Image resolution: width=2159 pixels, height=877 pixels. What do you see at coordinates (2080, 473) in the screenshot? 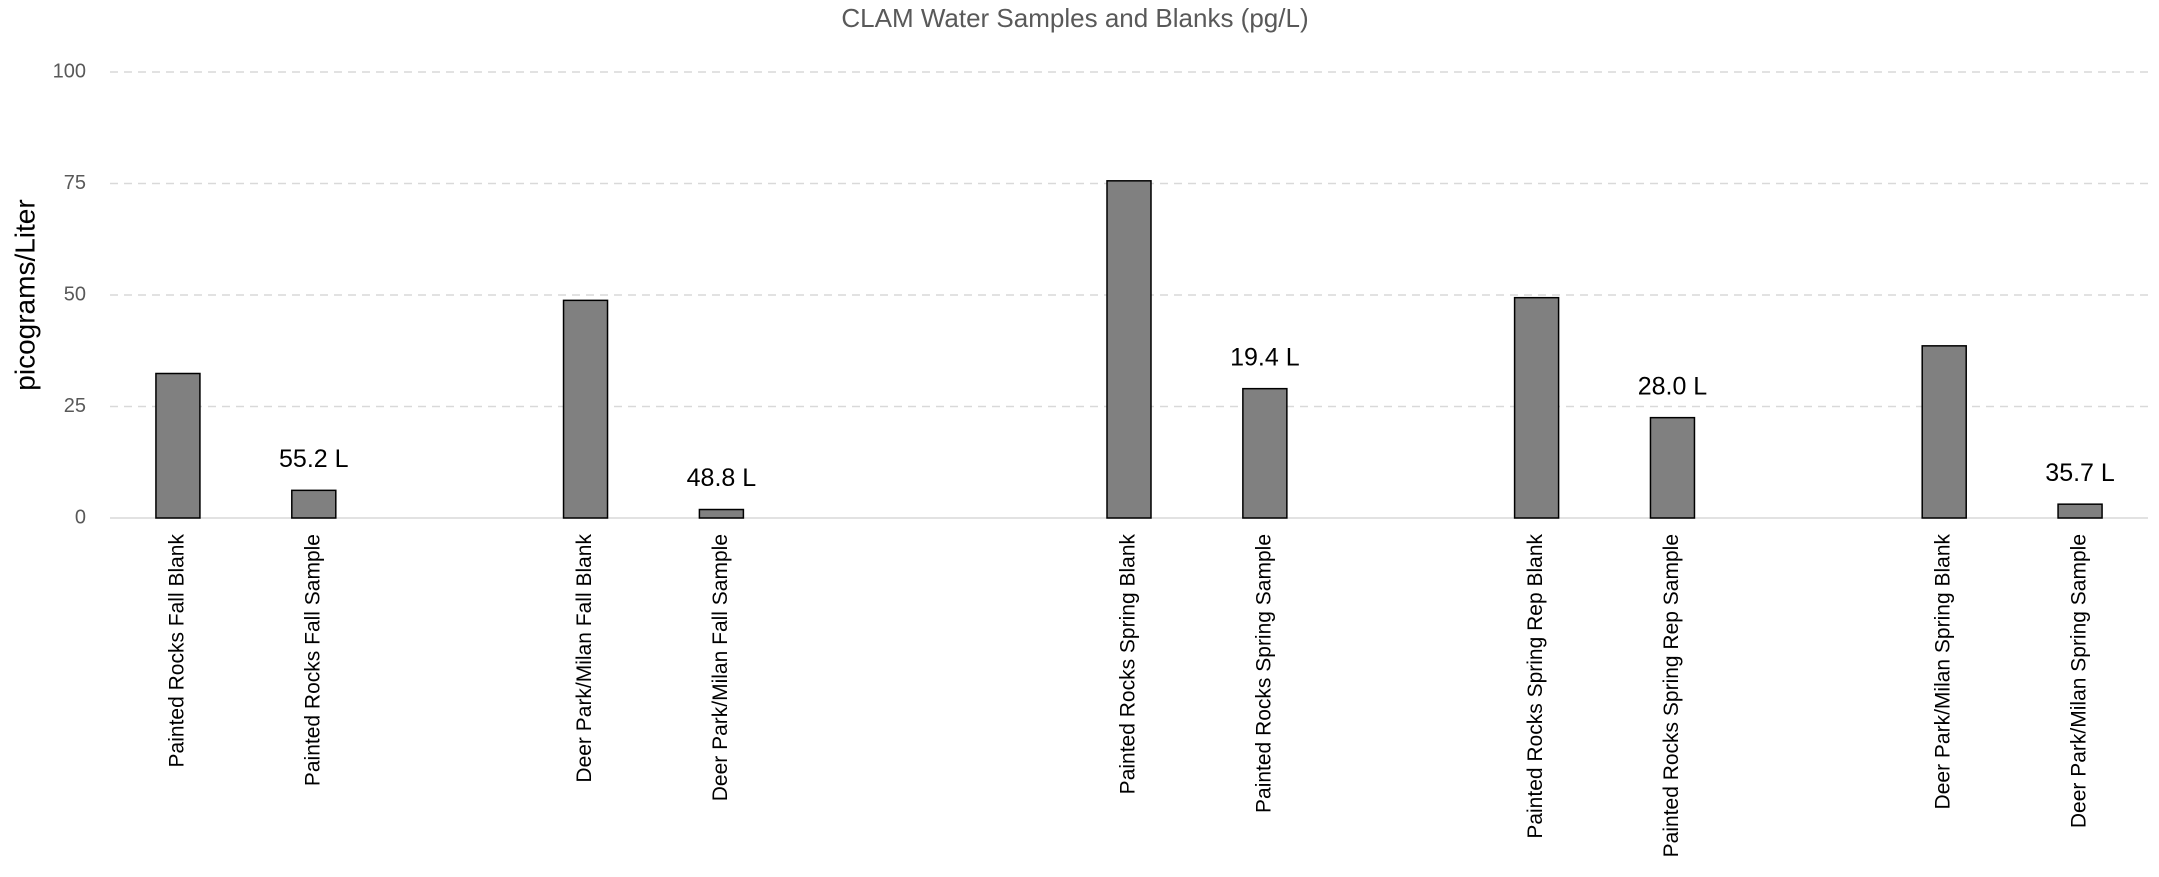
I see `annotation: 35.7 L` at bounding box center [2080, 473].